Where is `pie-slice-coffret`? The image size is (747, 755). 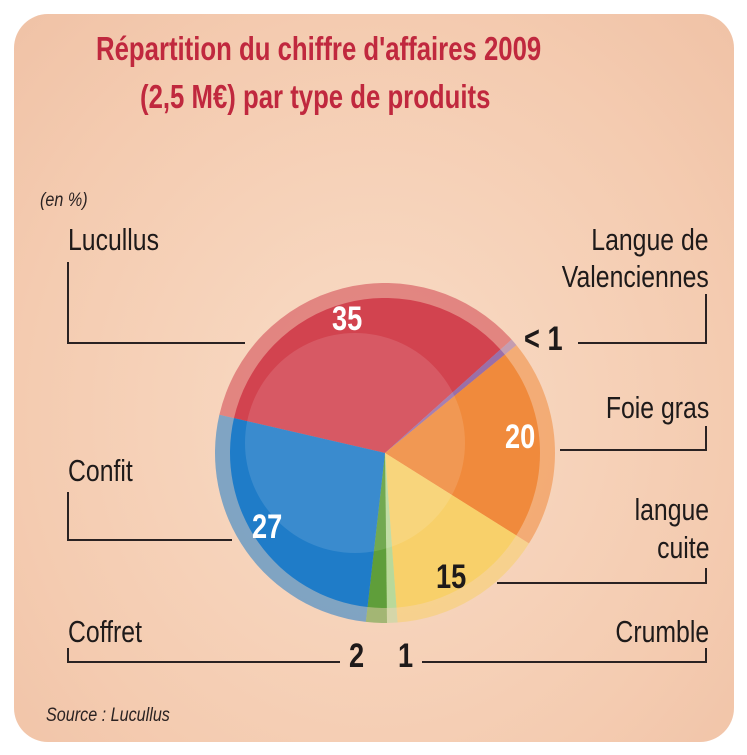 pie-slice-coffret is located at coordinates (377, 530).